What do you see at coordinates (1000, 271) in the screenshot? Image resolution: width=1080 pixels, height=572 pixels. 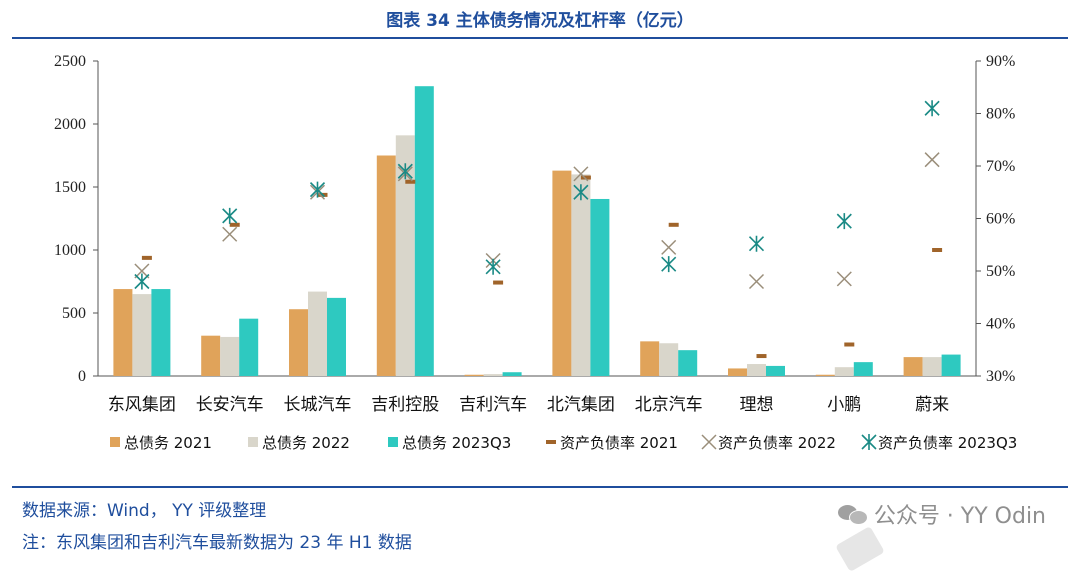 I see `y-right-tick-label: 50%` at bounding box center [1000, 271].